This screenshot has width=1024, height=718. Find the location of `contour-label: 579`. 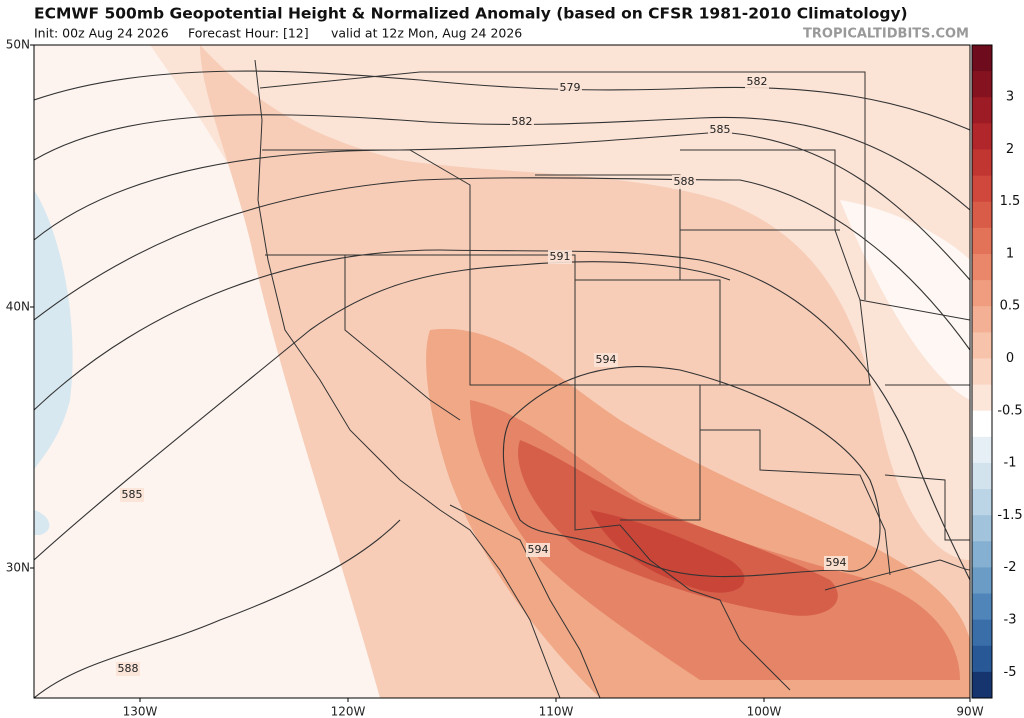

contour-label: 579 is located at coordinates (570, 87).